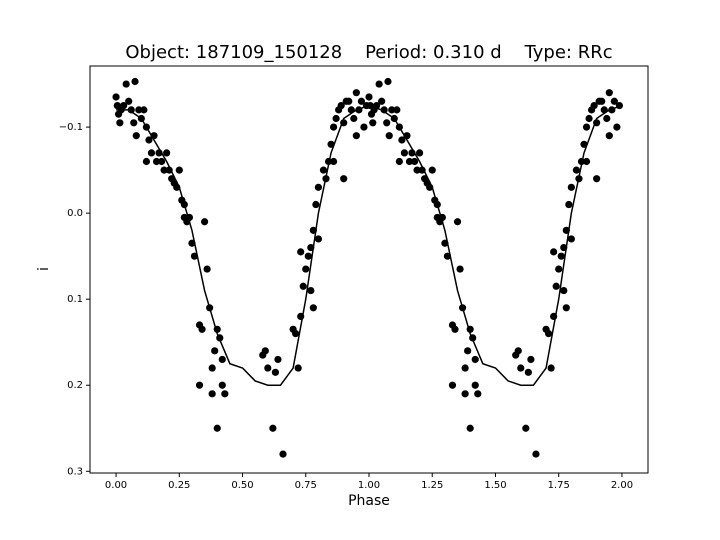 Image resolution: width=720 pixels, height=540 pixels. I want to click on x-tick-label: 0.75, so click(306, 485).